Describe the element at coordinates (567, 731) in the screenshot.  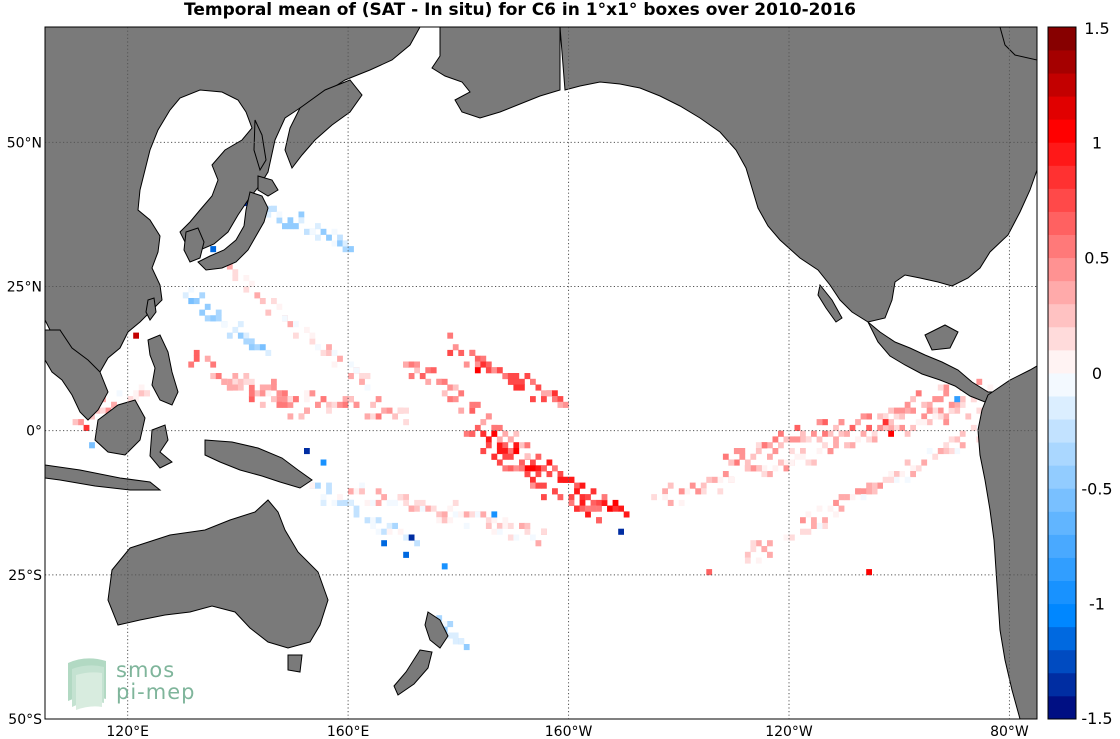
I see `x-axis-ticks: 120°E 160°E 160°W 120°W 80°W` at that location.